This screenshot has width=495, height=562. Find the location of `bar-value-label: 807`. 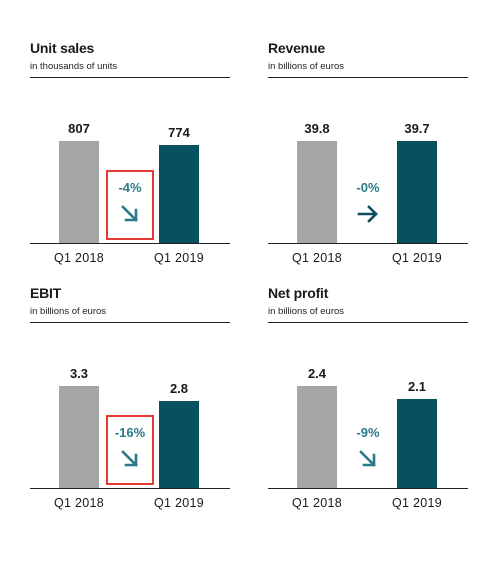

bar-value-label: 807 is located at coordinates (79, 128).